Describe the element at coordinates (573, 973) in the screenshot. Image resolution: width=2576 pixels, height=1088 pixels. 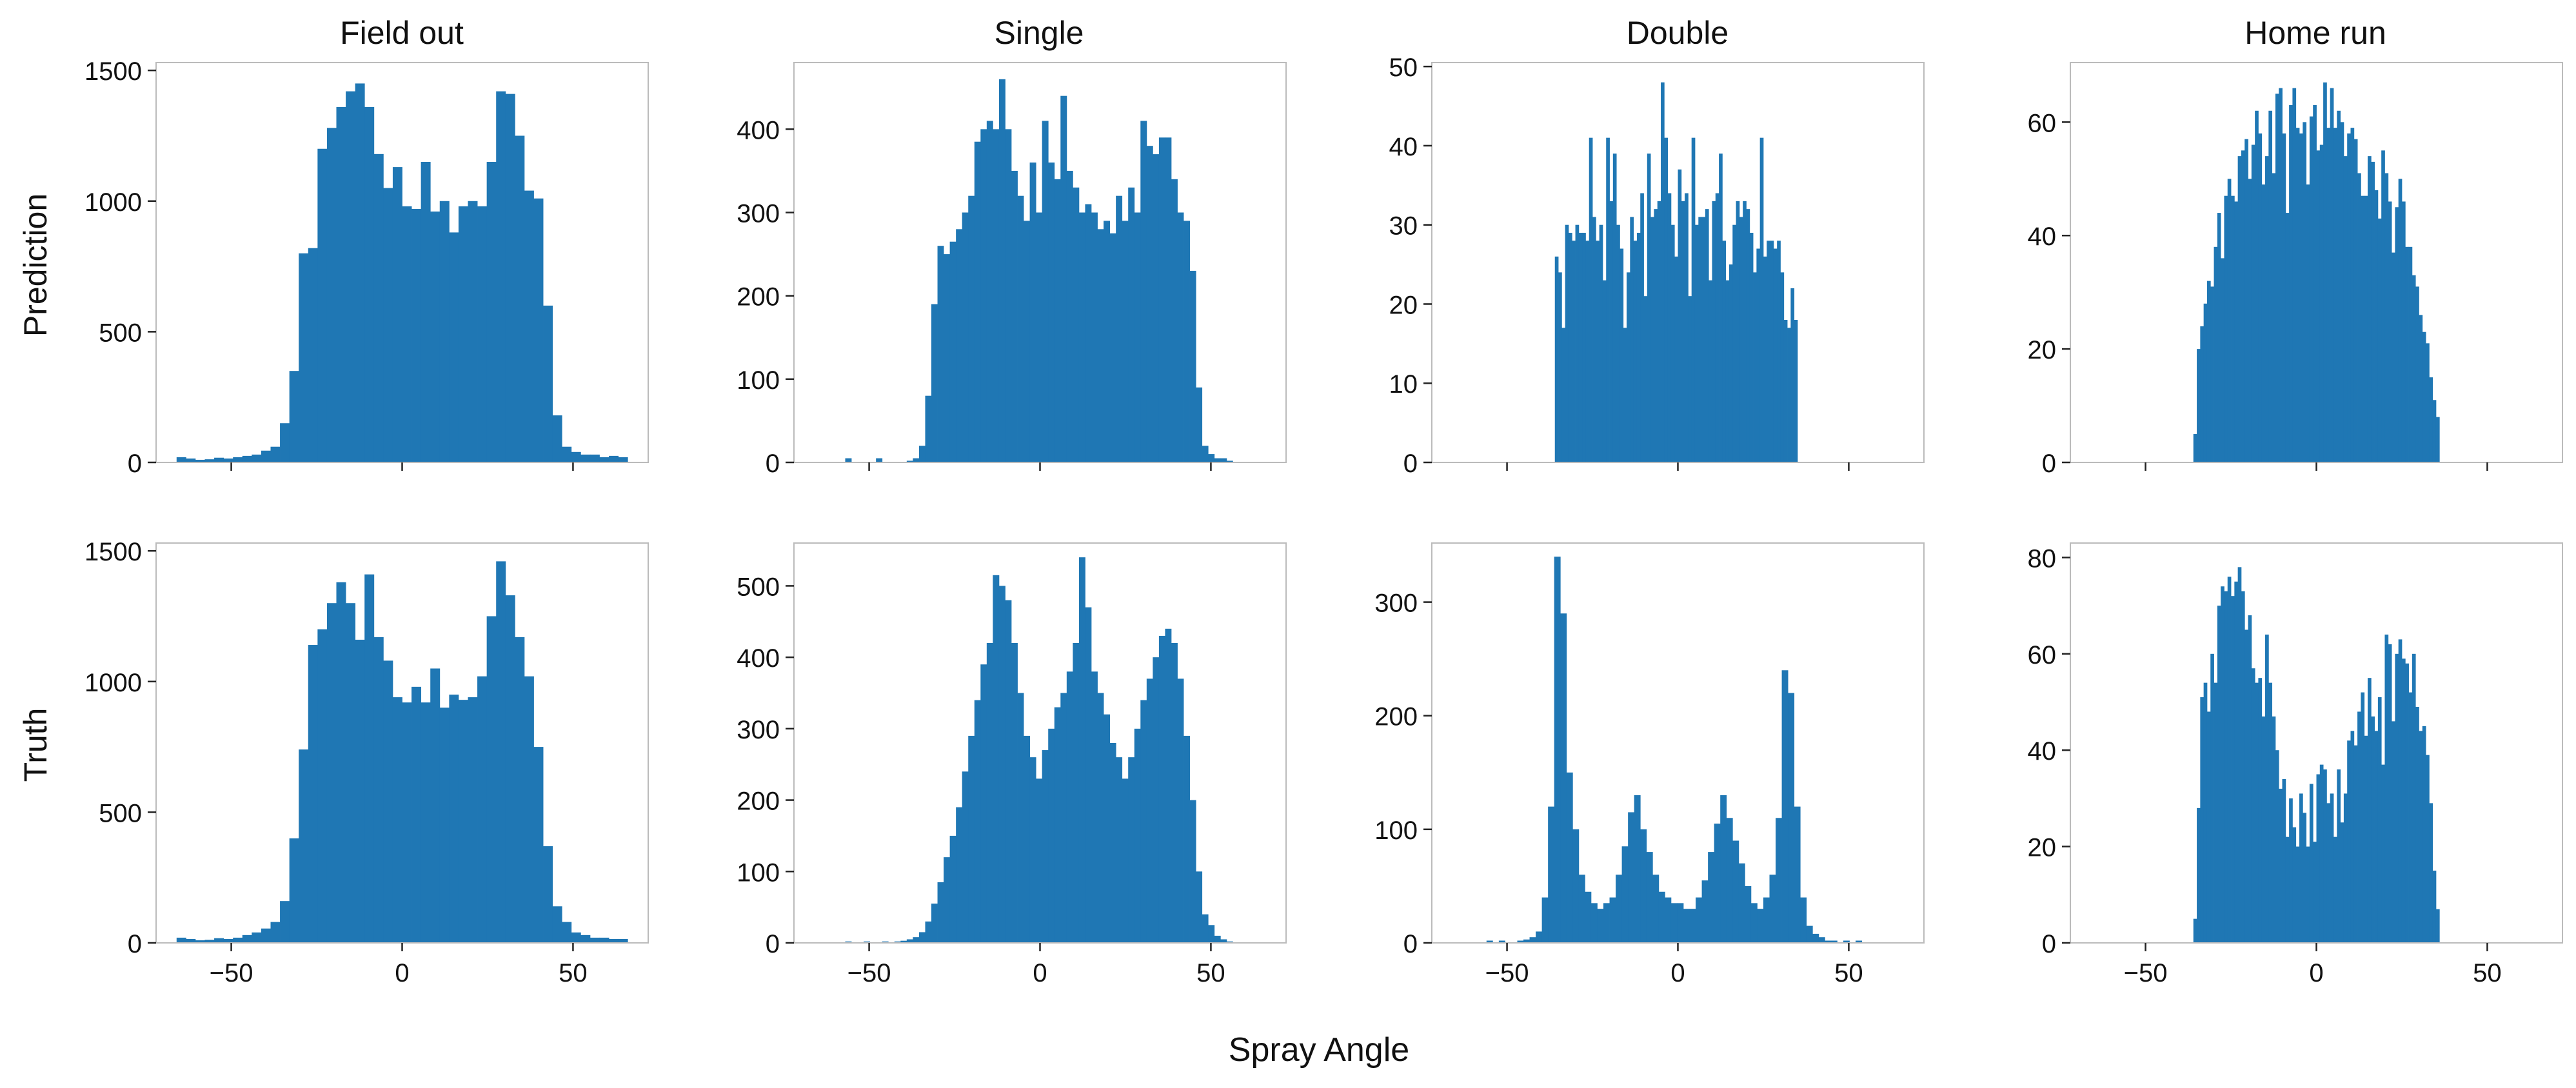
I see `x-tick-label: 50` at that location.